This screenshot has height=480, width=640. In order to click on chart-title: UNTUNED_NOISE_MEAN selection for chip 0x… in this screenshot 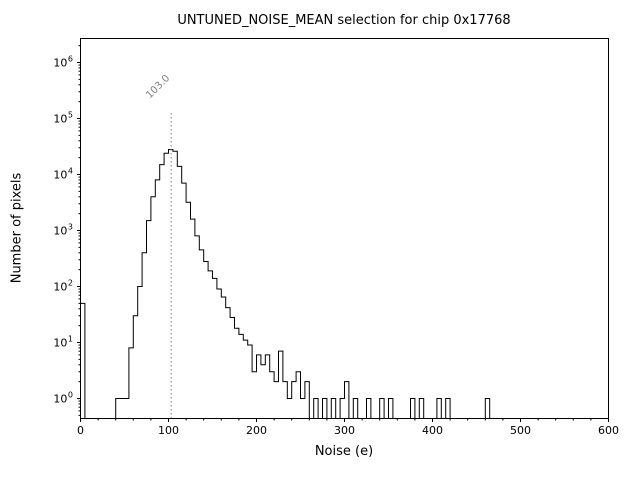, I will do `click(344, 20)`.